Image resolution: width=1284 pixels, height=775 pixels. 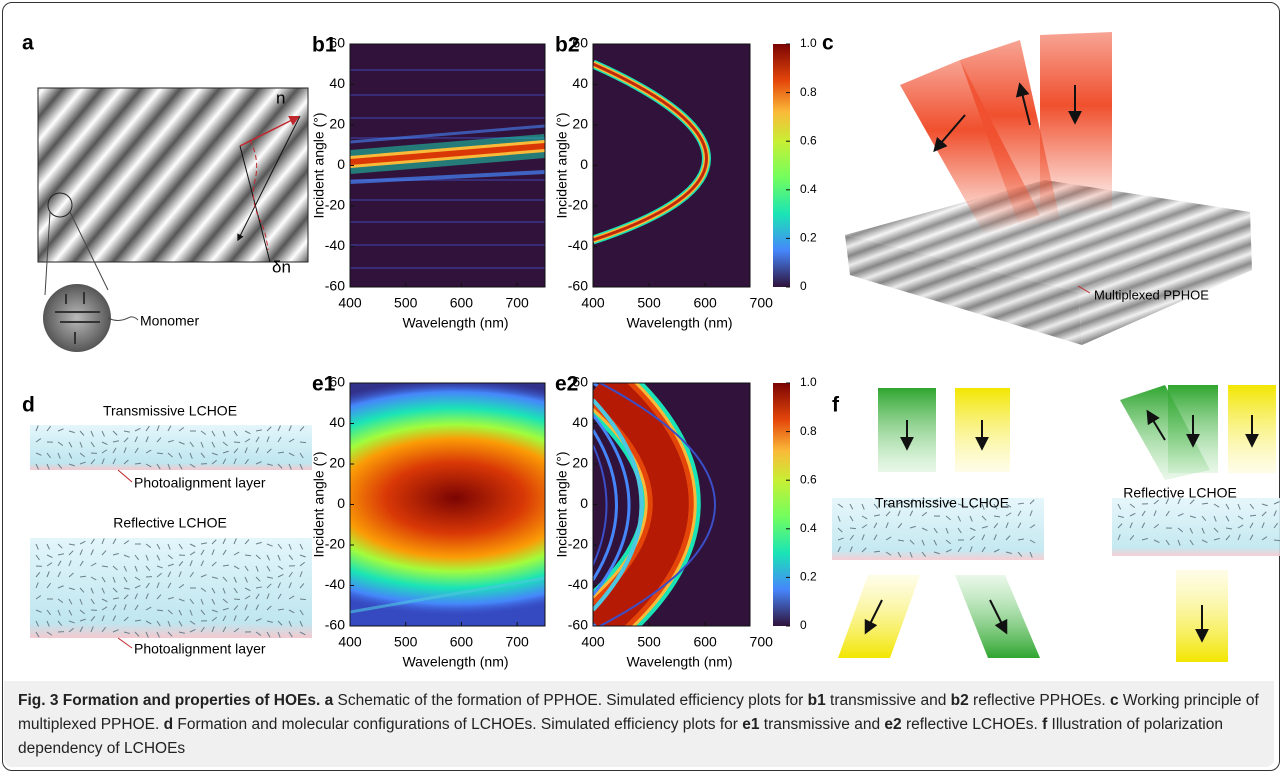 What do you see at coordinates (1006, 133) in the screenshot?
I see `red-beams` at bounding box center [1006, 133].